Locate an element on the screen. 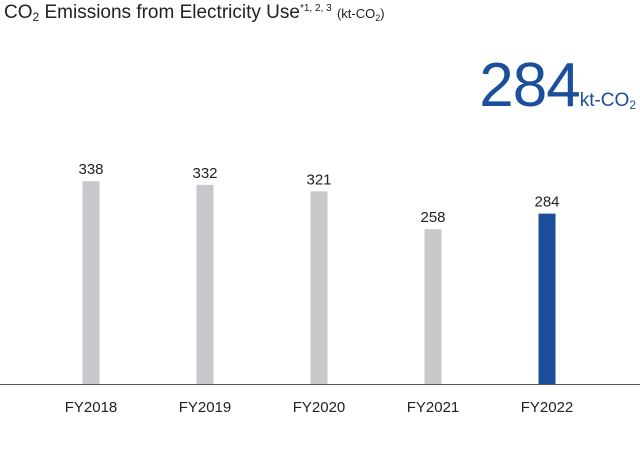 This screenshot has height=460, width=640. bar-fy2021 is located at coordinates (433, 306).